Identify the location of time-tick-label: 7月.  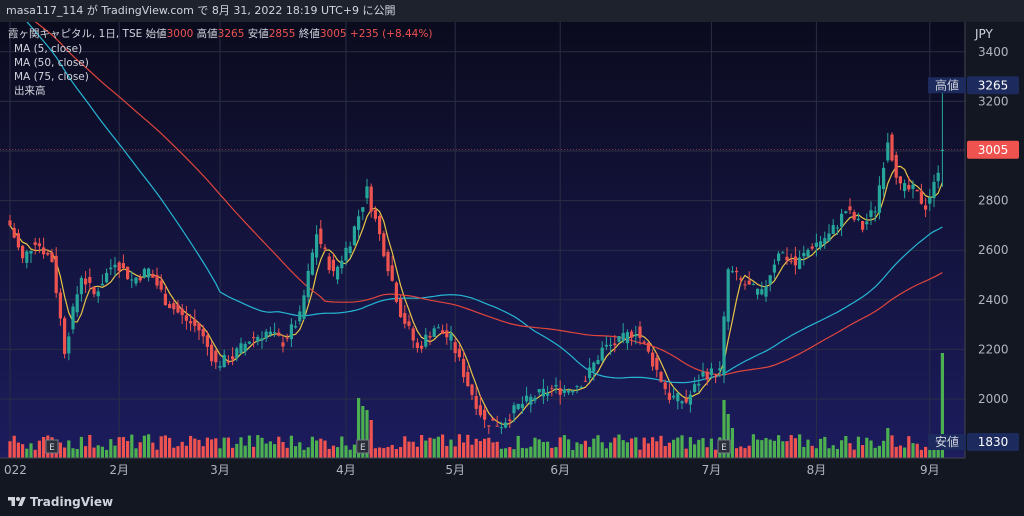
(712, 470).